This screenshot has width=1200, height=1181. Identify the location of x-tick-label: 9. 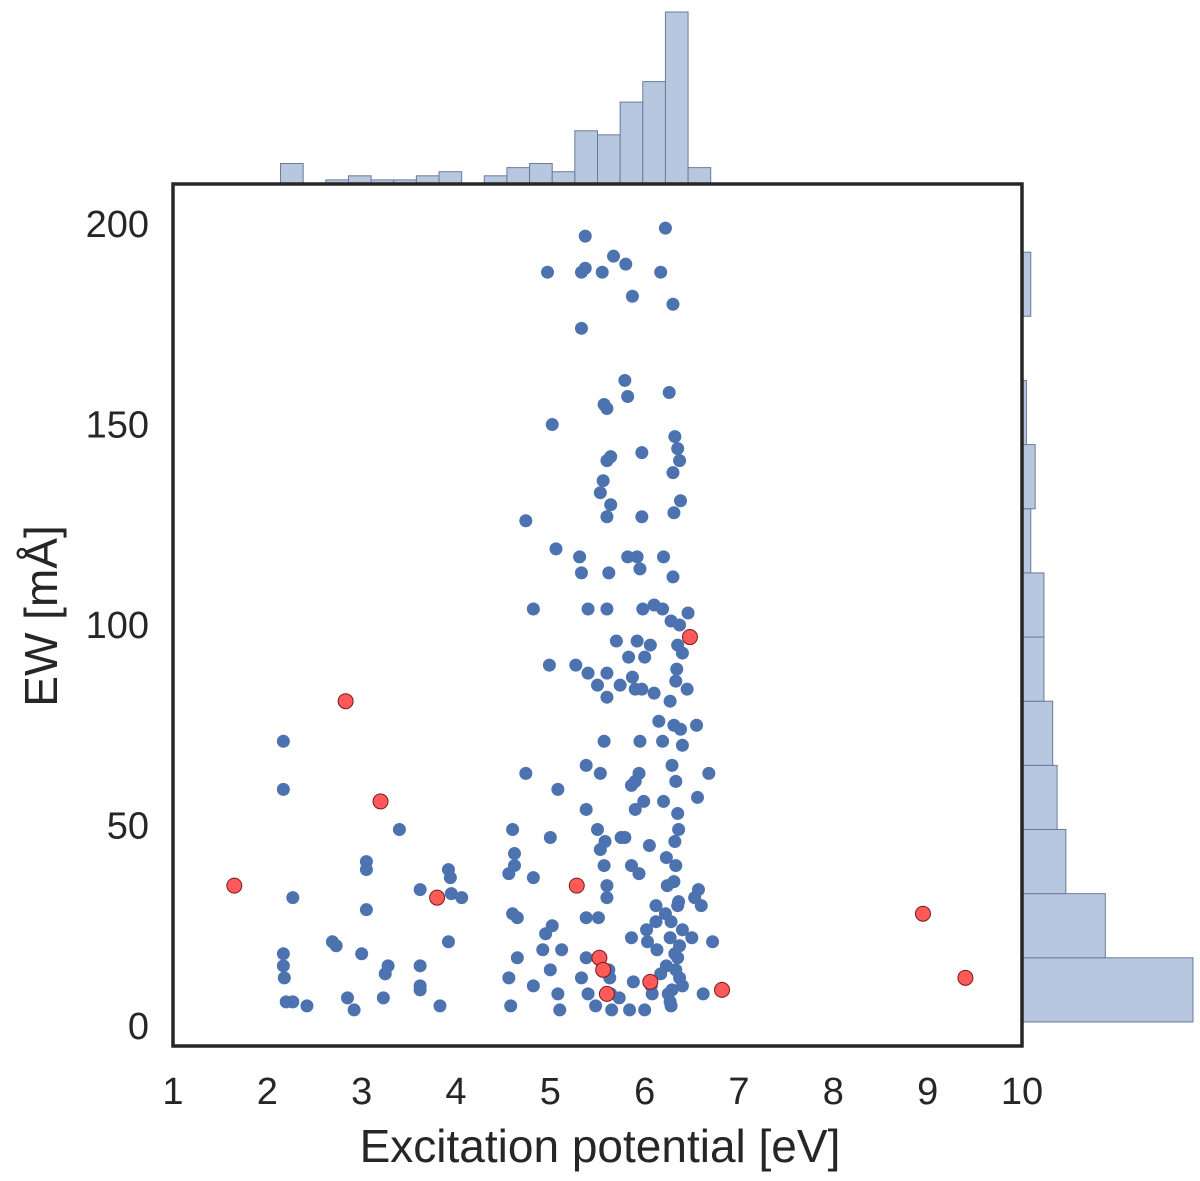
(927, 1092).